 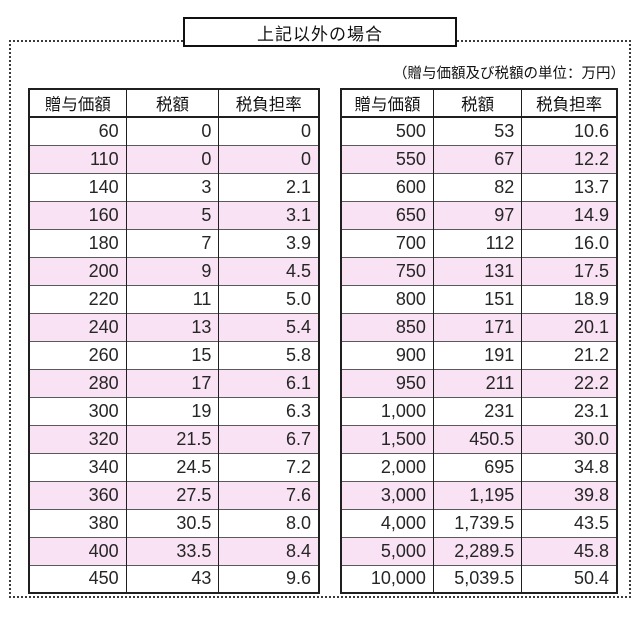 What do you see at coordinates (78, 466) in the screenshot?
I see `cell-gift-value: 340` at bounding box center [78, 466].